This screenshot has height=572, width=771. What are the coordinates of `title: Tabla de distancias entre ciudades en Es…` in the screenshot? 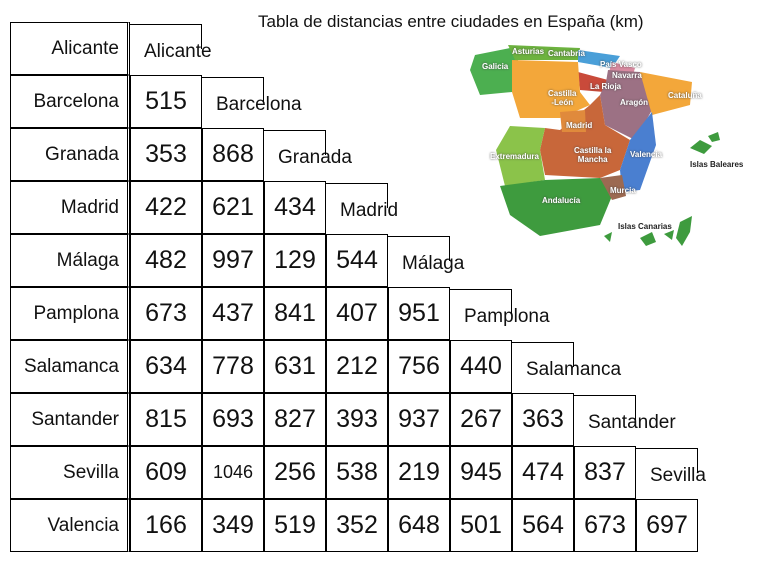 It's located at (451, 21).